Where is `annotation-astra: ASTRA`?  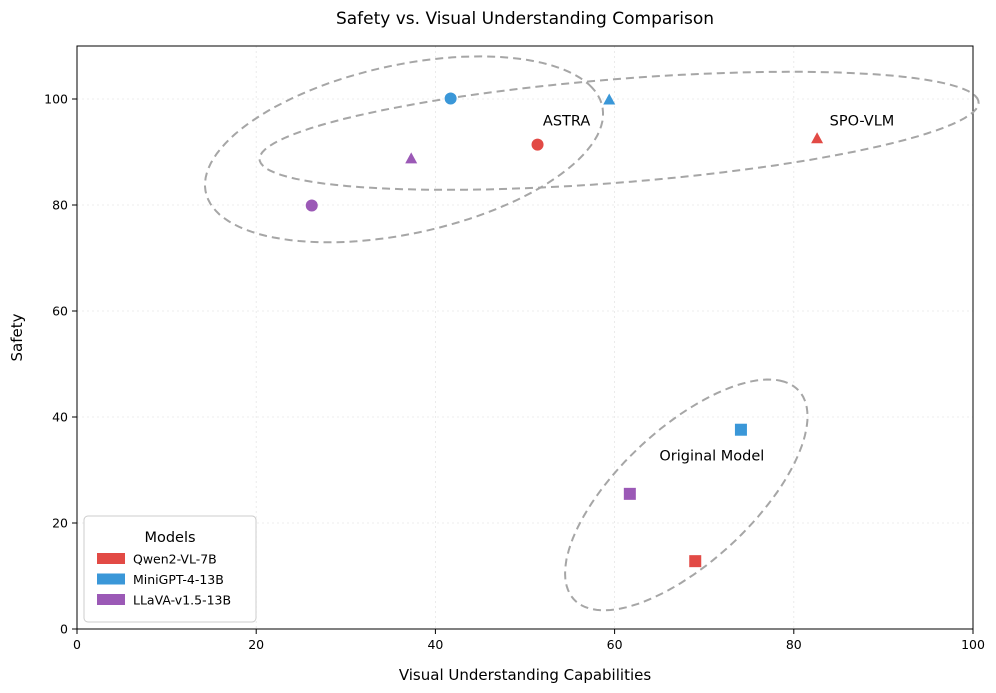 annotation-astra: ASTRA is located at coordinates (566, 122).